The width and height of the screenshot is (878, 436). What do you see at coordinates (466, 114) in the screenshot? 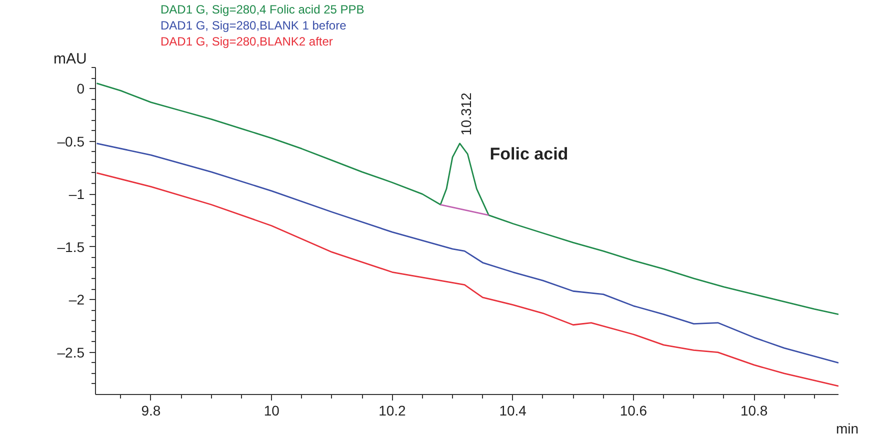
I see `annotation: 10.312` at bounding box center [466, 114].